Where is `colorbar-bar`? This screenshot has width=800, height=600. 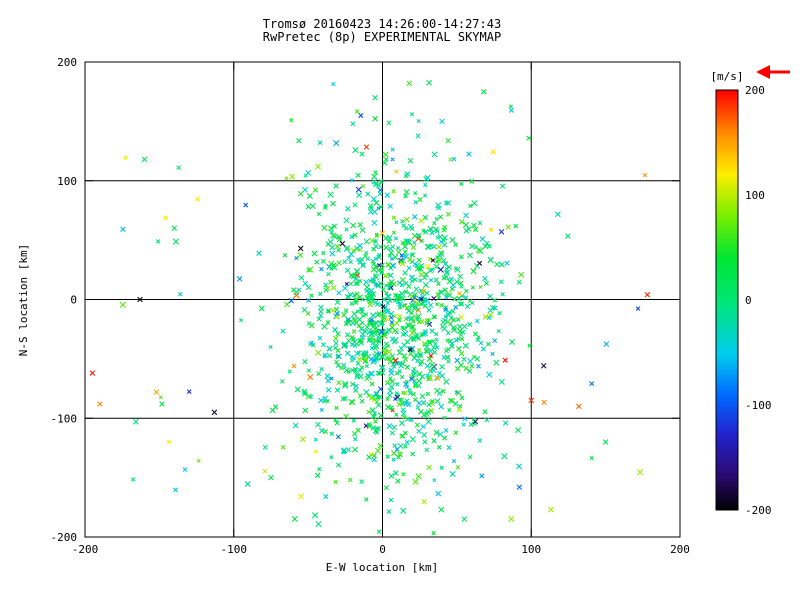
colorbar-bar is located at coordinates (727, 300).